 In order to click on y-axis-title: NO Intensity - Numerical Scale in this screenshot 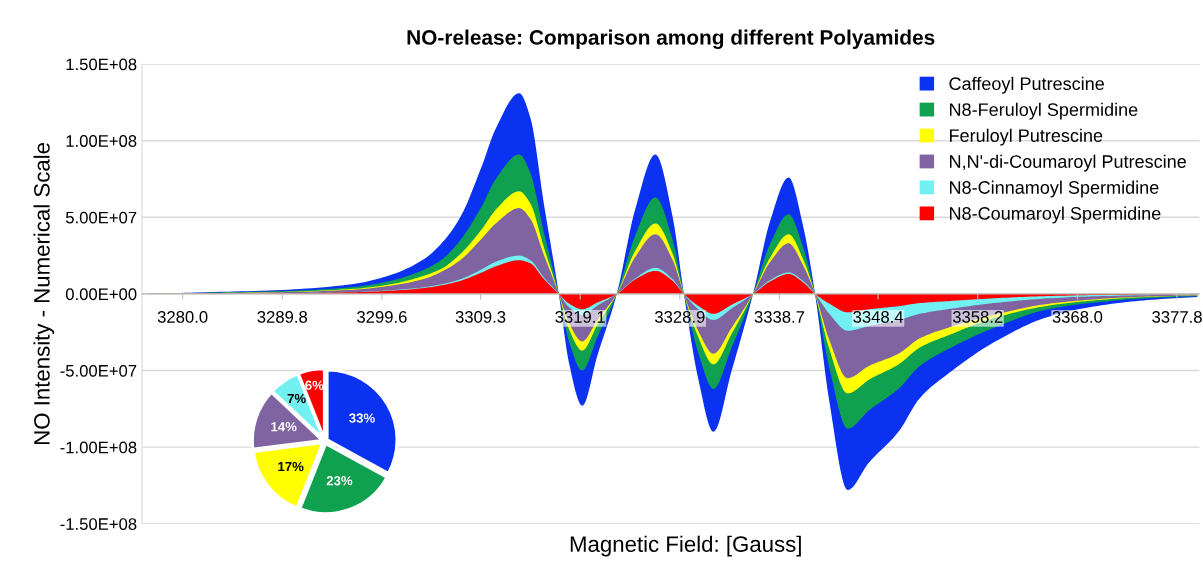, I will do `click(44, 293)`.